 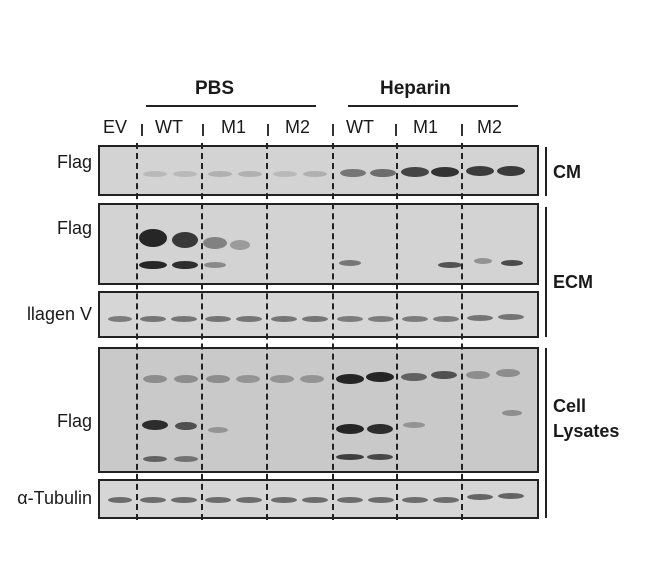 What do you see at coordinates (74, 228) in the screenshot?
I see `row-label-ecm-flag: Flag` at bounding box center [74, 228].